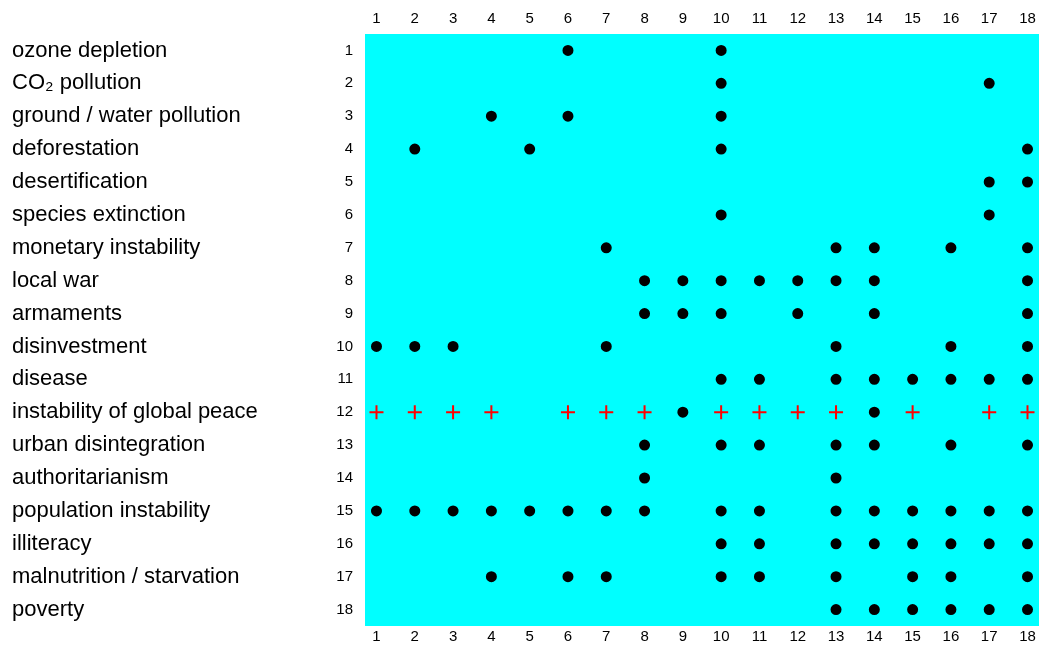 This screenshot has width=1048, height=648. I want to click on x2-tick-label: 3, so click(453, 18).